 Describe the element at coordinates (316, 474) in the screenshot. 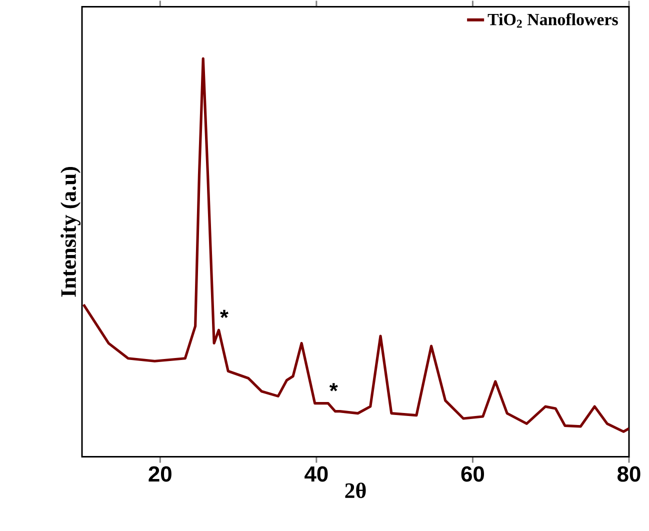

I see `x-tick-label: 40` at that location.